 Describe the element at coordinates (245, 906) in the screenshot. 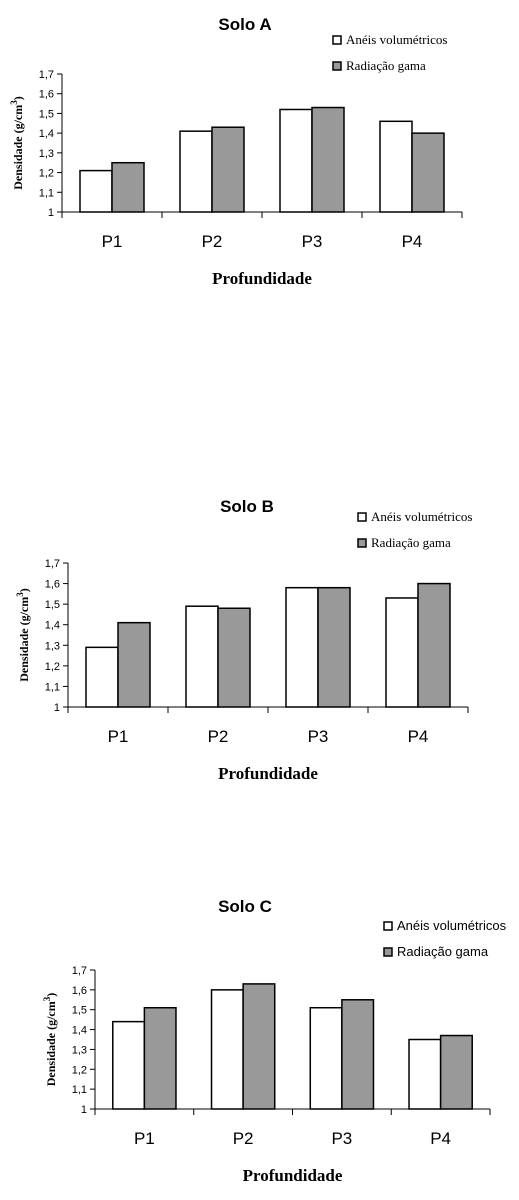

I see `chart-title: Solo C` at that location.